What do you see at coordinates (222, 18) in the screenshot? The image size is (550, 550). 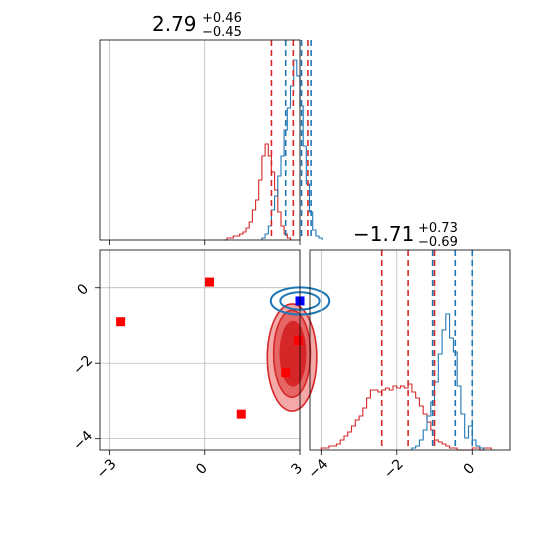 I see `title-p0-plus: +0.46` at bounding box center [222, 18].